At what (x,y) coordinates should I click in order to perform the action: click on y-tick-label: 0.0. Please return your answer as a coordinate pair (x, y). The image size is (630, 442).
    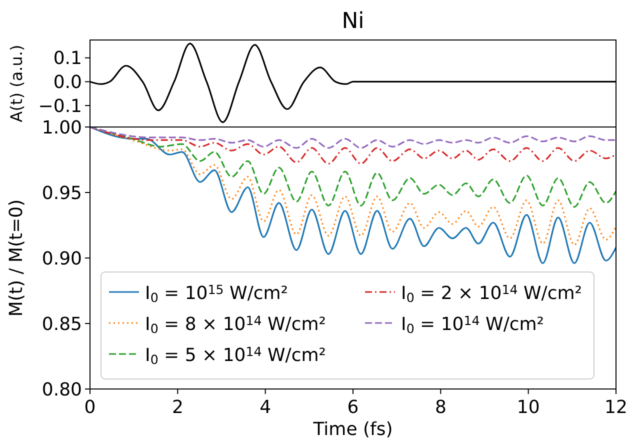
    Looking at the image, I should click on (67, 83).